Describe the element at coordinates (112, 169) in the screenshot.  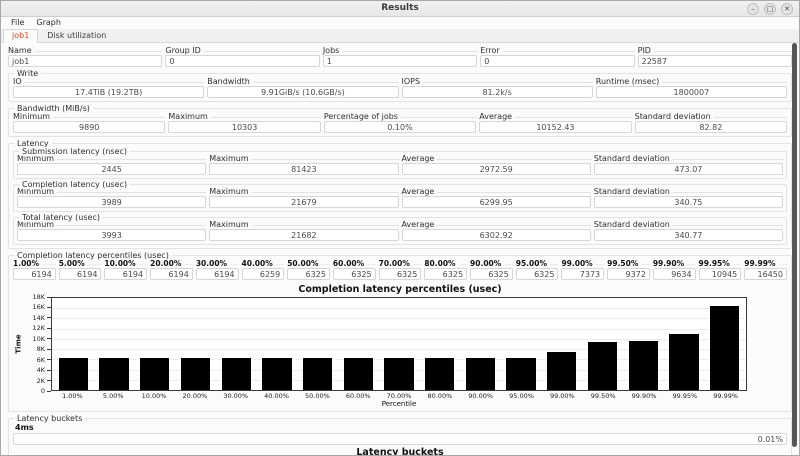
I see `entry-minimum: 2445` at that location.